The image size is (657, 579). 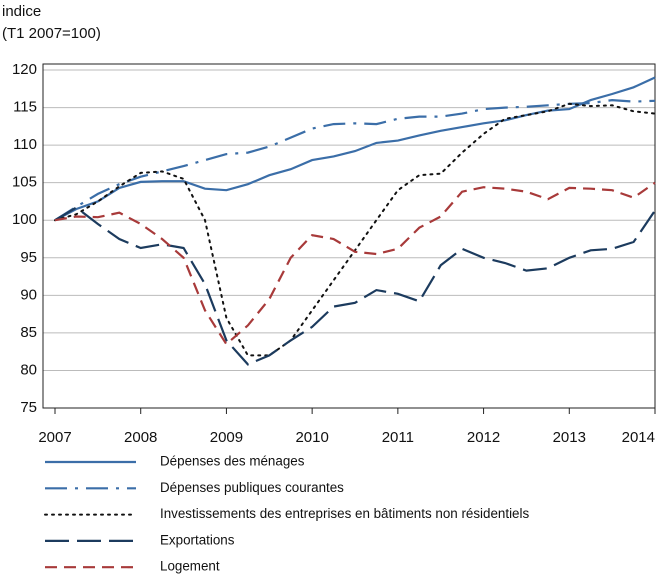 I want to click on x-tick-label: 2014, so click(x=638, y=437).